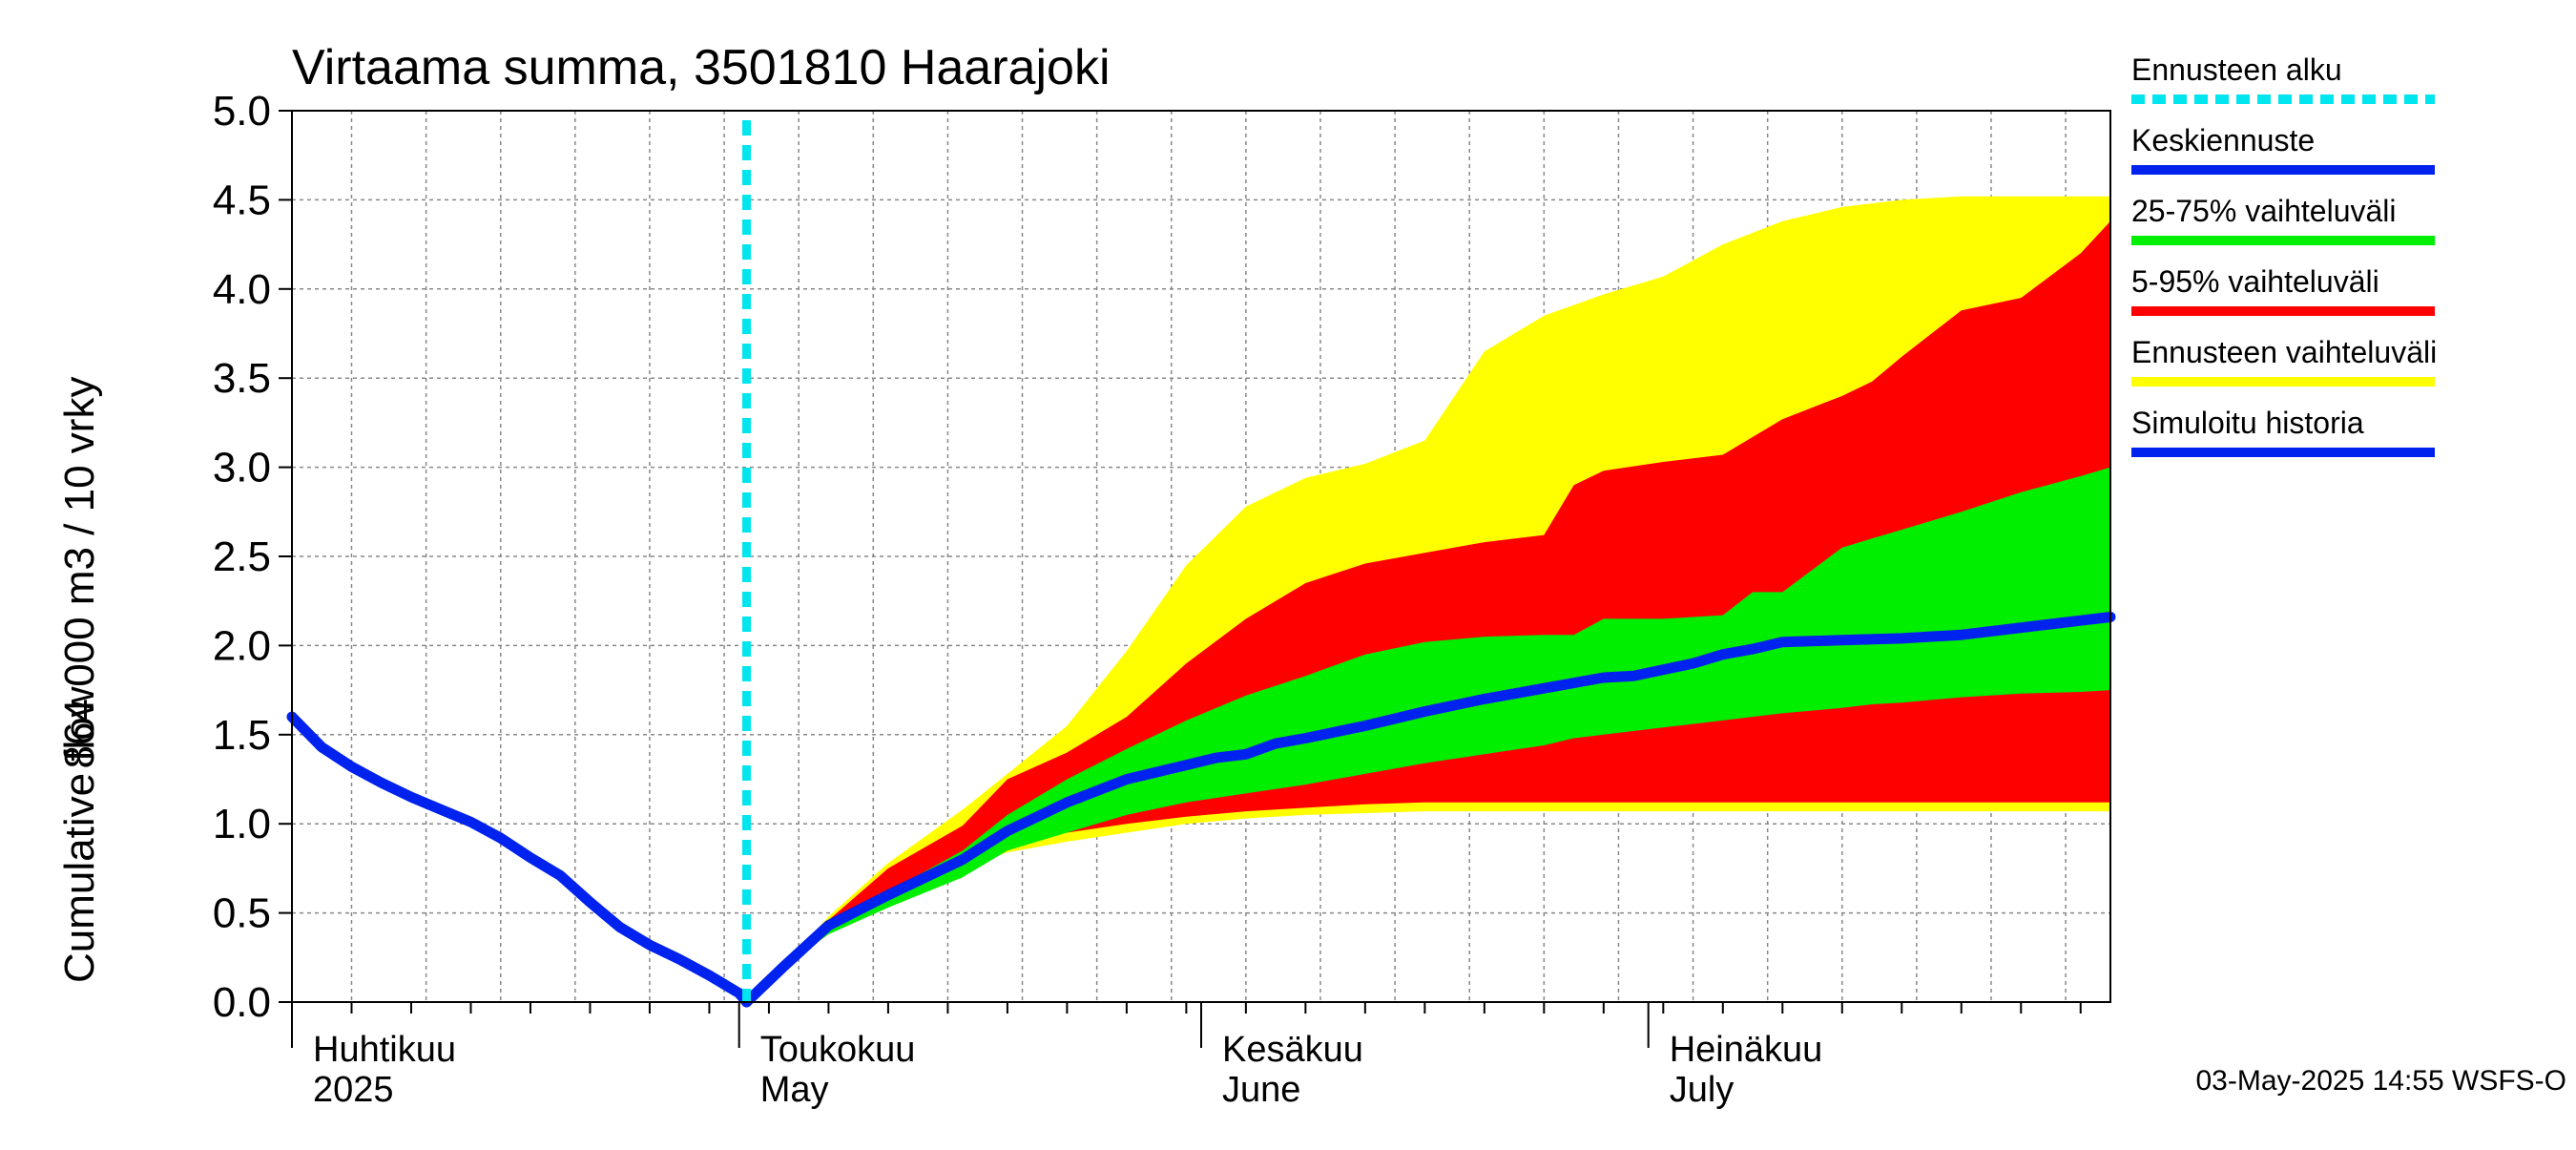 The height and width of the screenshot is (1150, 2576). What do you see at coordinates (2247, 423) in the screenshot?
I see `legend-label: Simuloitu historia` at bounding box center [2247, 423].